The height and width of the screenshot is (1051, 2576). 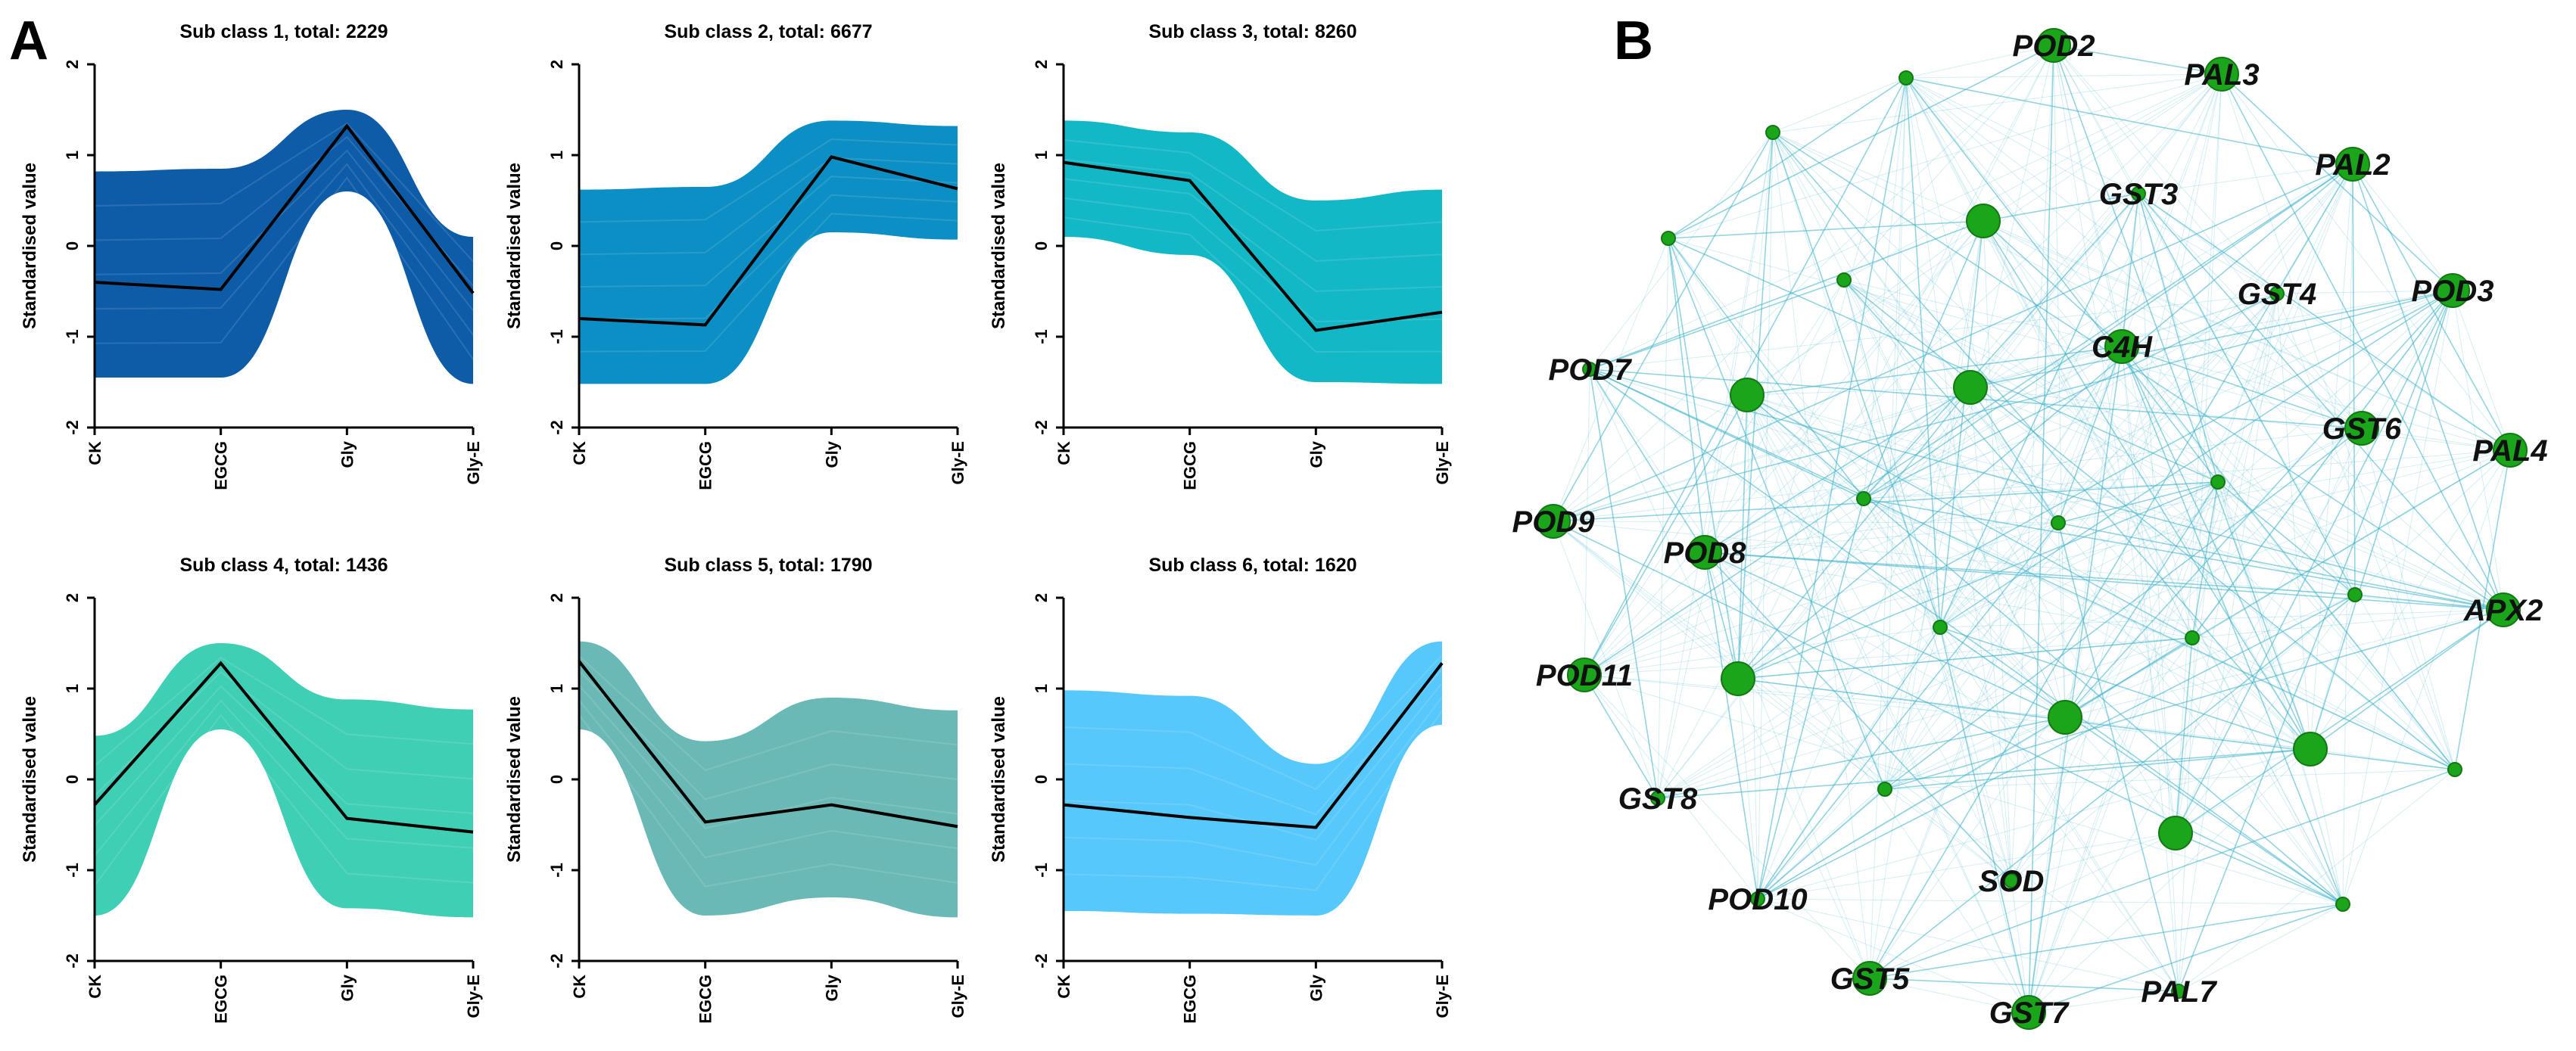 What do you see at coordinates (556, 64) in the screenshot?
I see `y-tick-label: 2` at bounding box center [556, 64].